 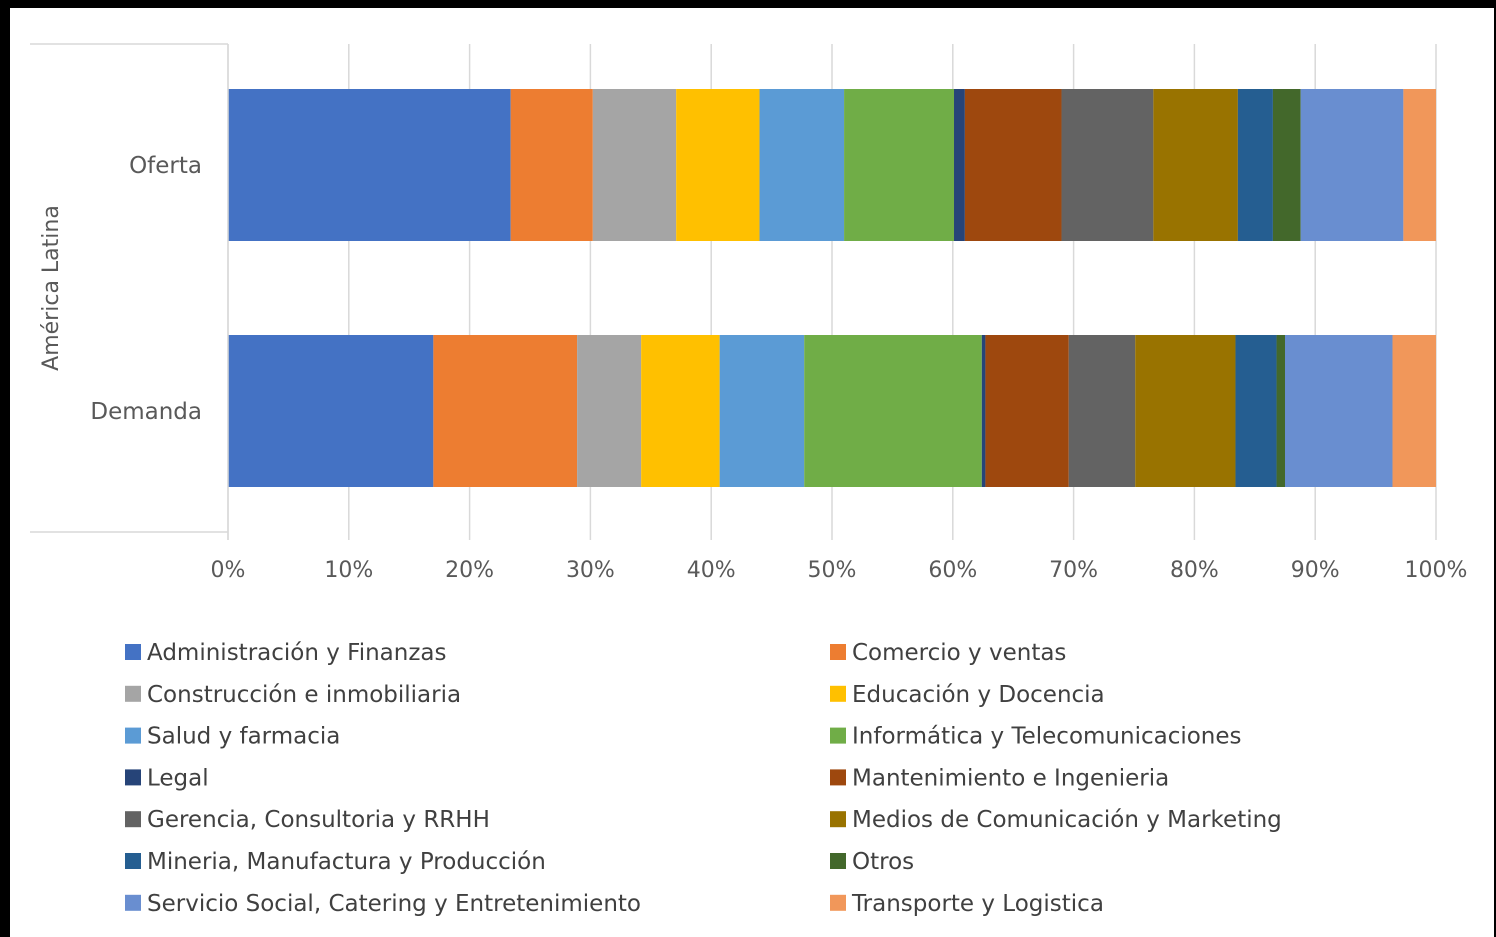 I want to click on x-tick-label: 70%, so click(x=1073, y=570).